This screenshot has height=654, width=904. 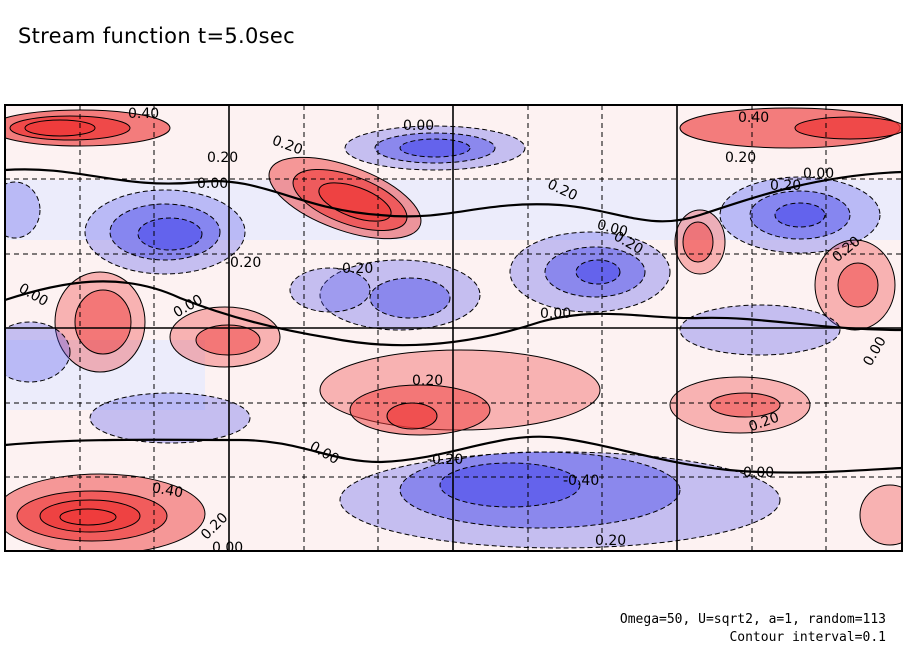 I want to click on contour-label: -0.40, so click(x=581, y=481).